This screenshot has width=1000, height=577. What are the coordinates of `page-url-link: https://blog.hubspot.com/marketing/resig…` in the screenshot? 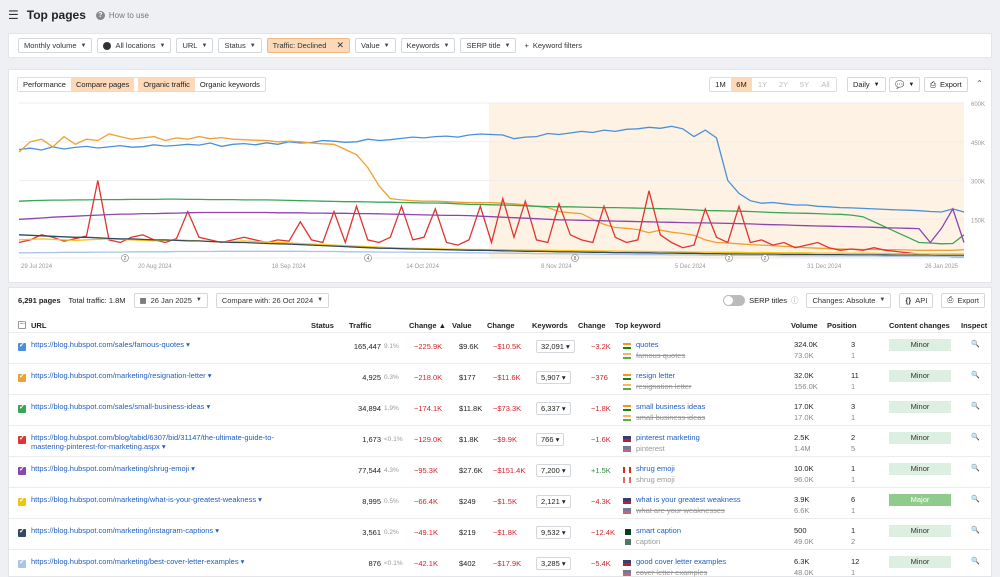 It's located at (121, 375).